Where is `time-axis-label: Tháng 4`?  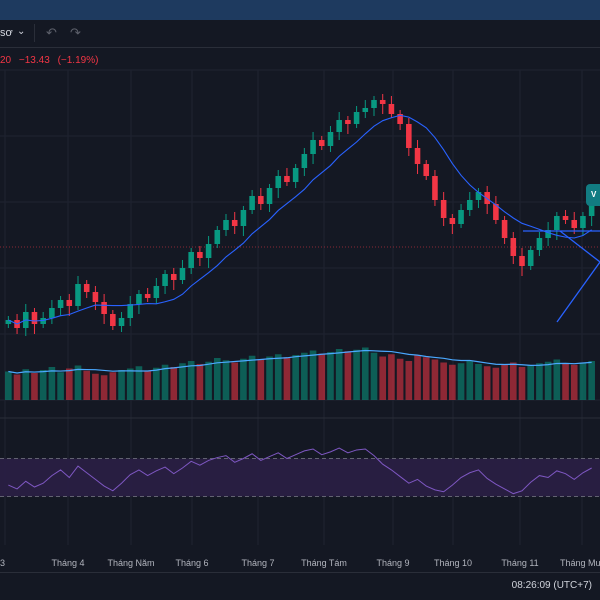 time-axis-label: Tháng 4 is located at coordinates (68, 563).